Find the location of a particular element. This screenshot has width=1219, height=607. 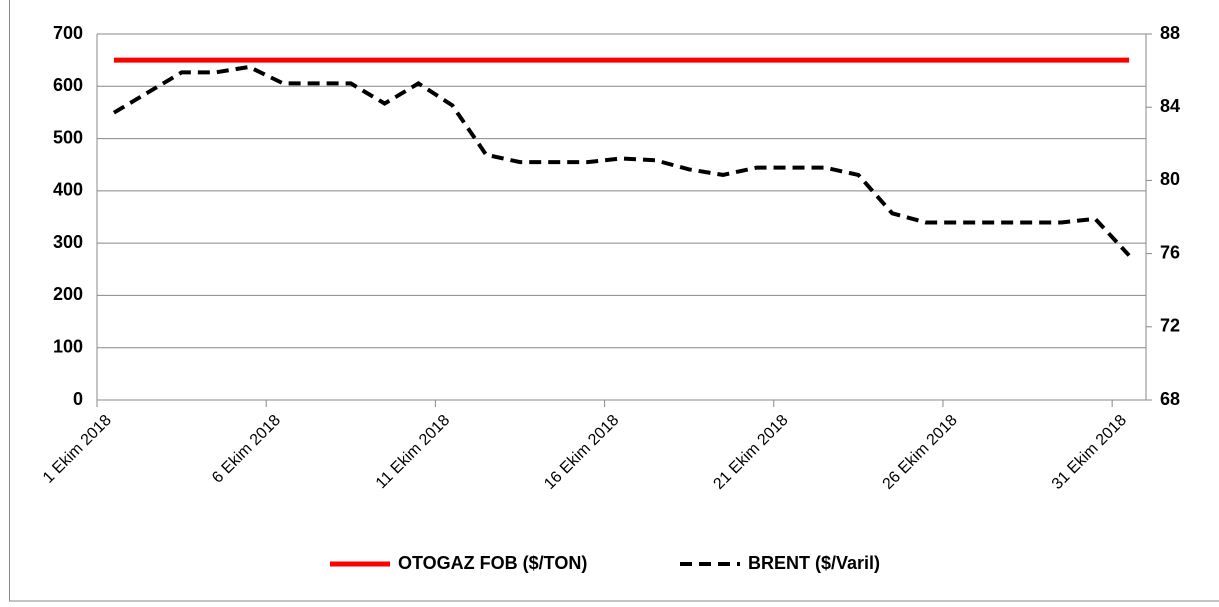

x-tick-label: 26 Ekim 2018 is located at coordinates (920, 452).